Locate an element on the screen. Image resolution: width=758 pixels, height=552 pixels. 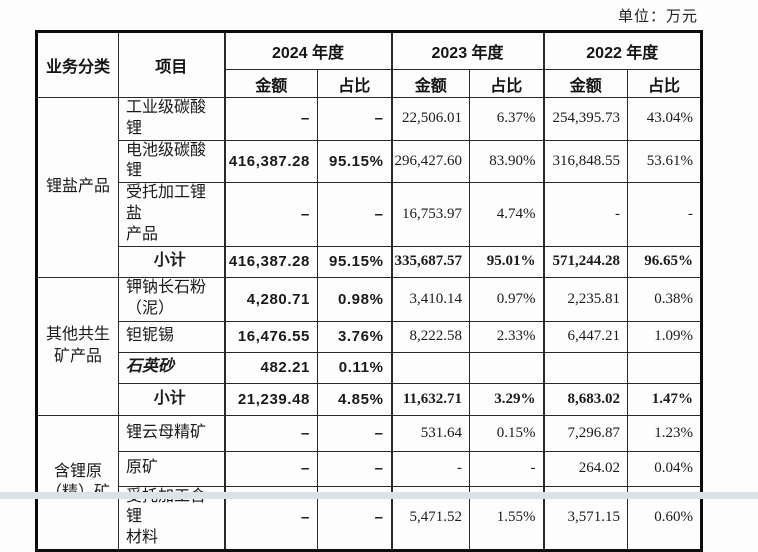
amount-cell: 7,296.87 is located at coordinates (585, 433).